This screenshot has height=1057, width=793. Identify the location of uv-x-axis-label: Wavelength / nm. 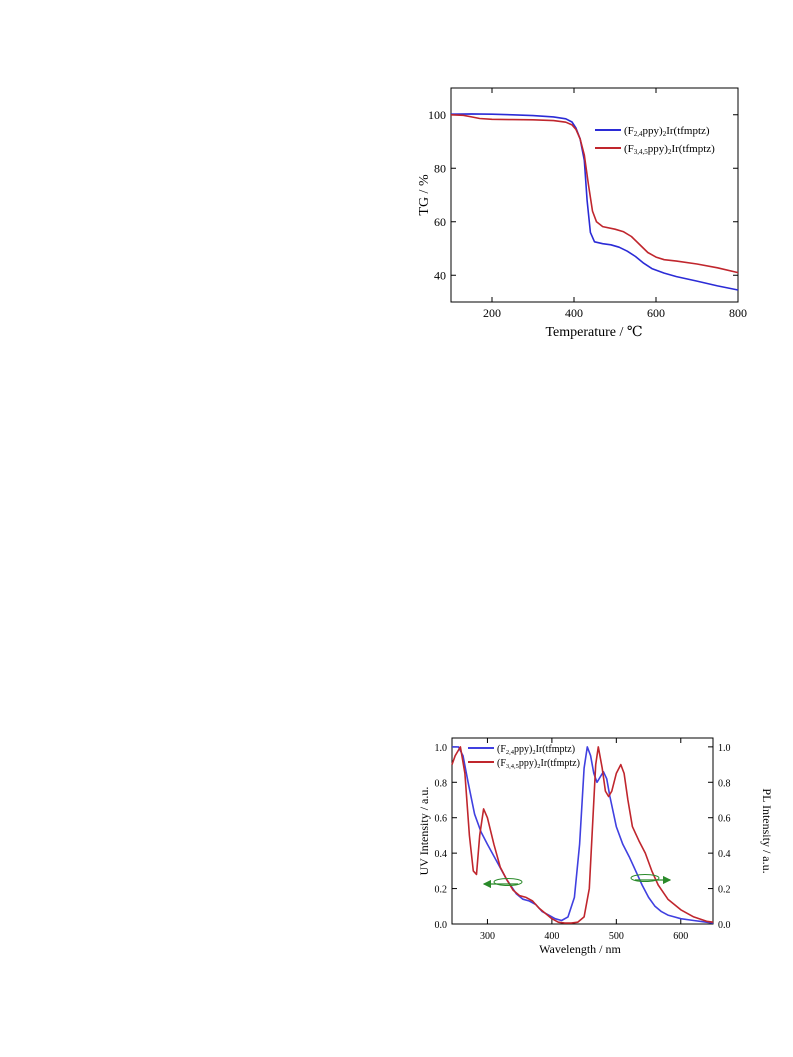
(580, 949).